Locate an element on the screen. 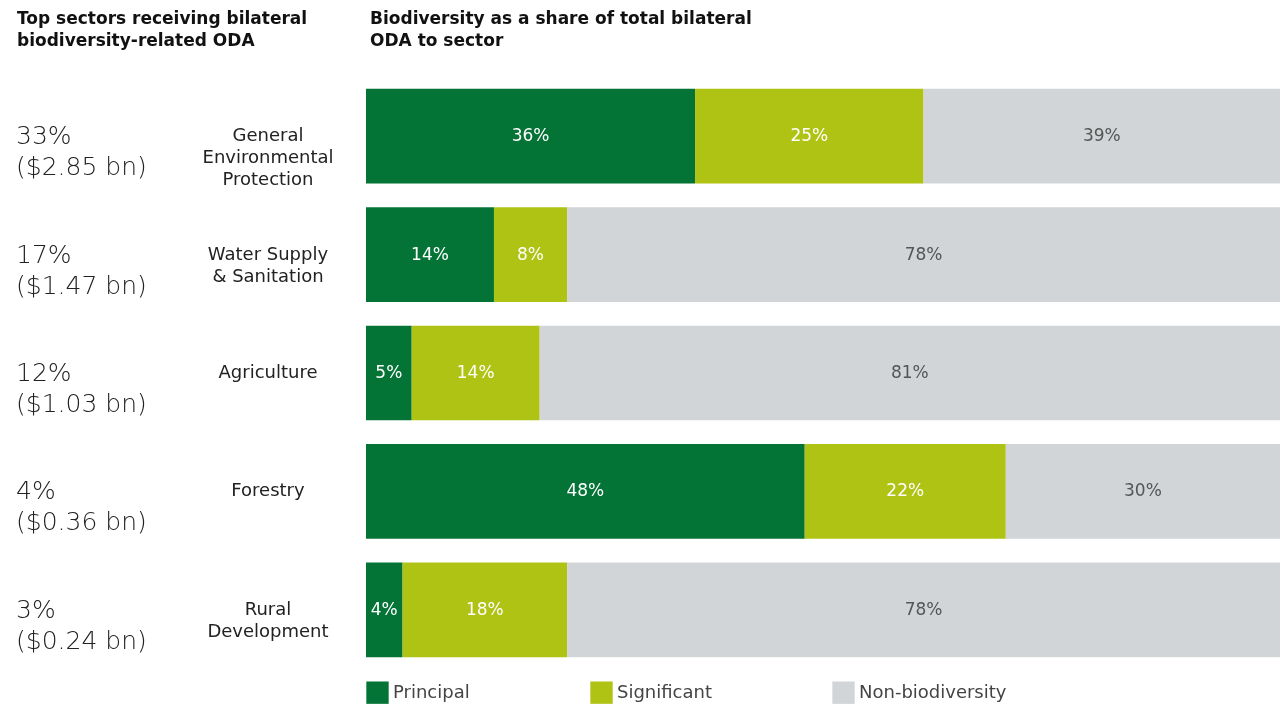 This screenshot has height=710, width=1280. y-tick-label: Rural Development is located at coordinates (268, 619).